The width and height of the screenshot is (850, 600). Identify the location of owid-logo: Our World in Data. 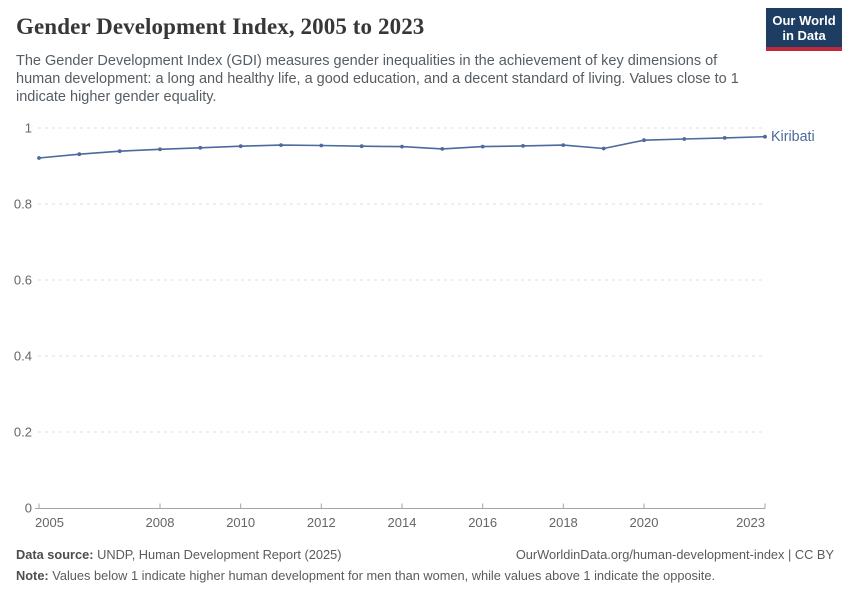
(804, 29).